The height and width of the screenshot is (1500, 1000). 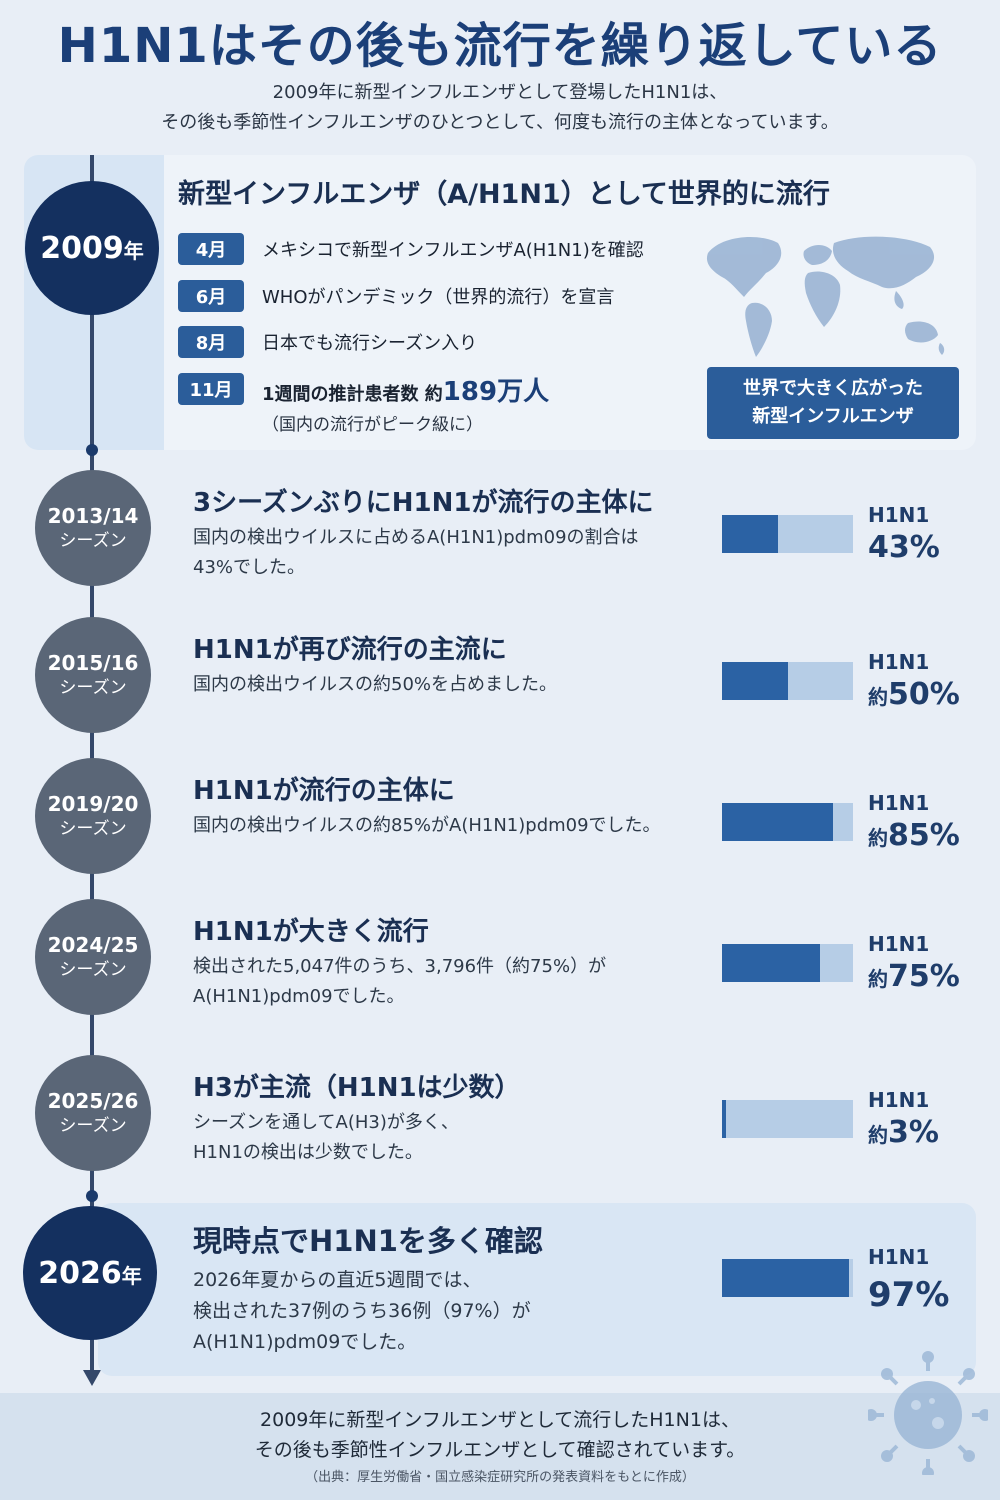 What do you see at coordinates (500, 1477) in the screenshot?
I see `footer-source: （出典：厚生労働省・国立感染症研究所の発表資料をもとに作成）` at bounding box center [500, 1477].